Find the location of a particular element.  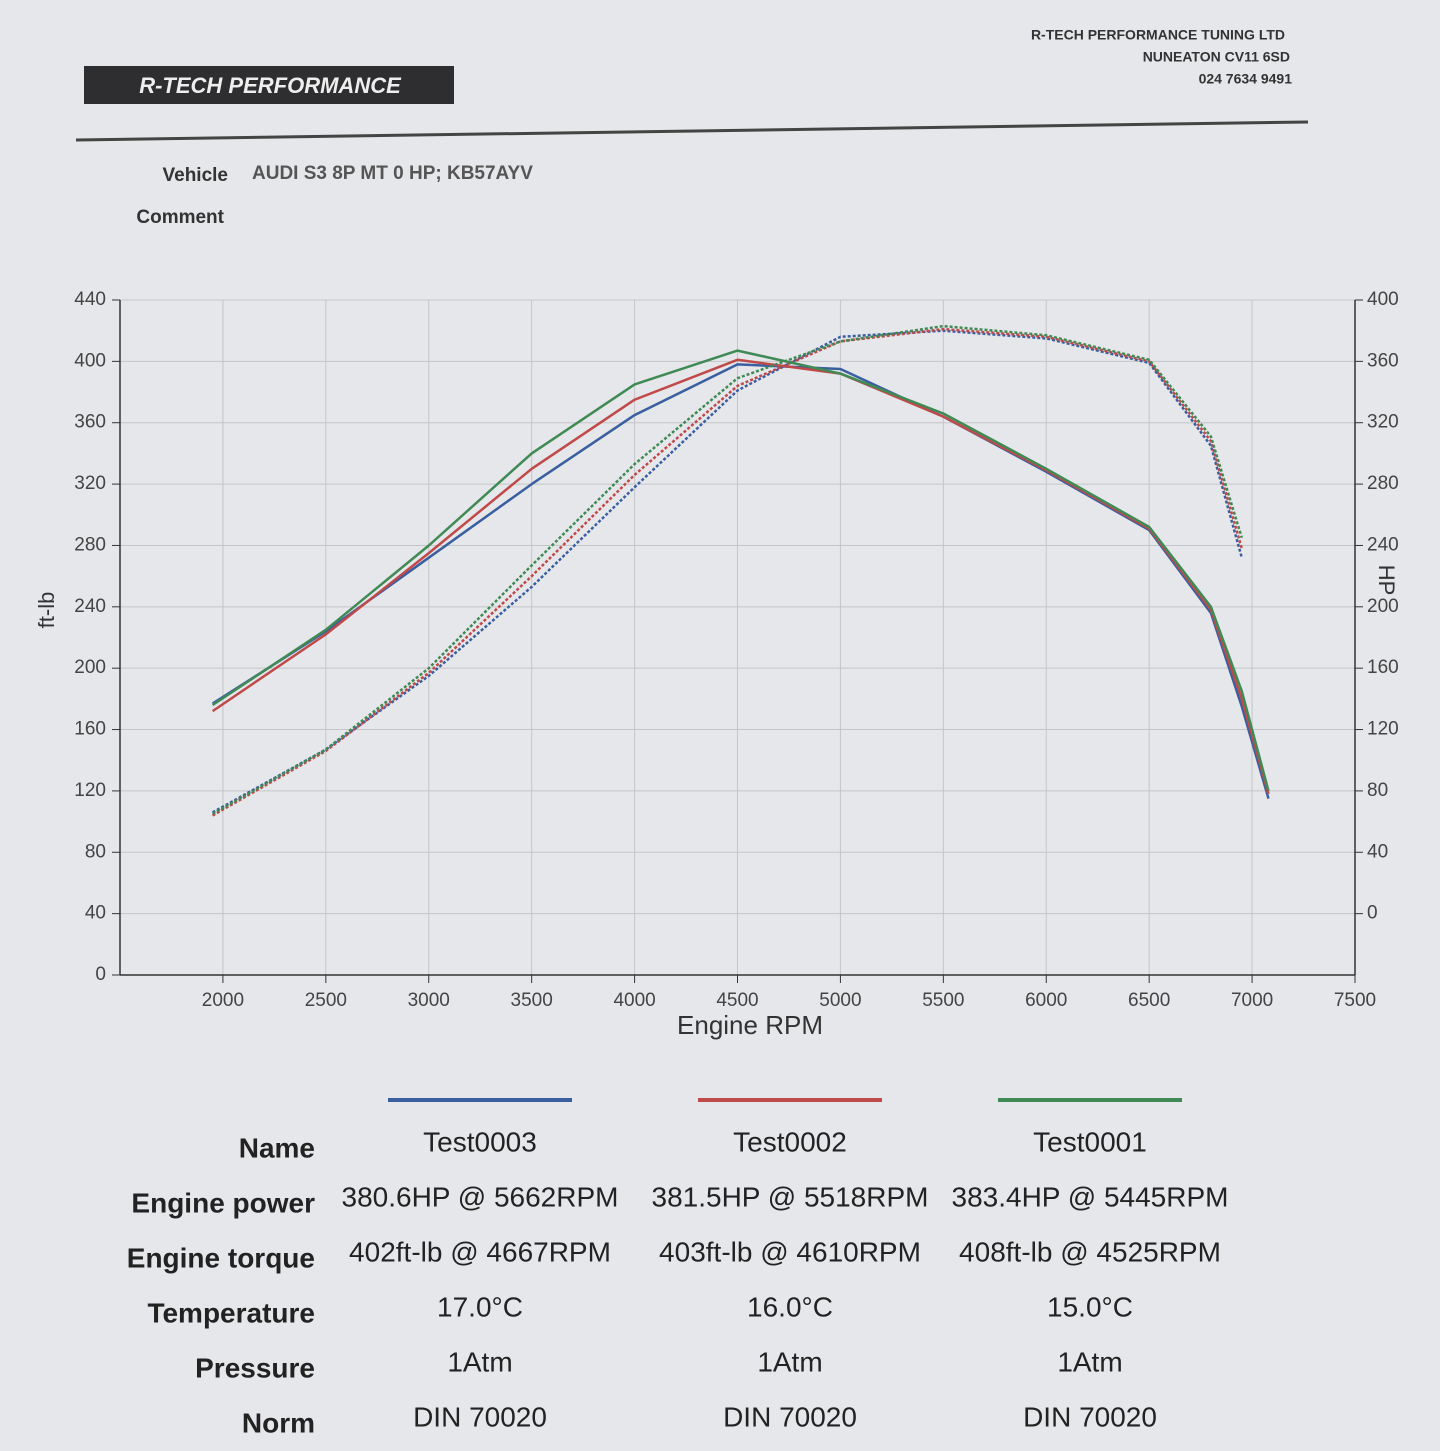

y-tick-label: 440 is located at coordinates (90, 299).